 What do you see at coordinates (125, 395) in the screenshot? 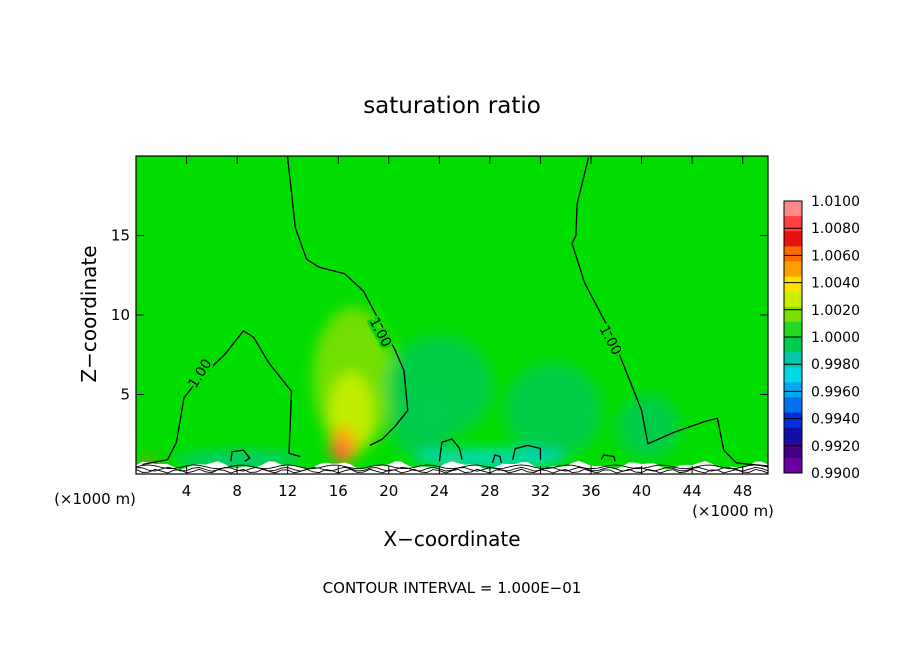
I see `y-tick-label: 5` at bounding box center [125, 395].